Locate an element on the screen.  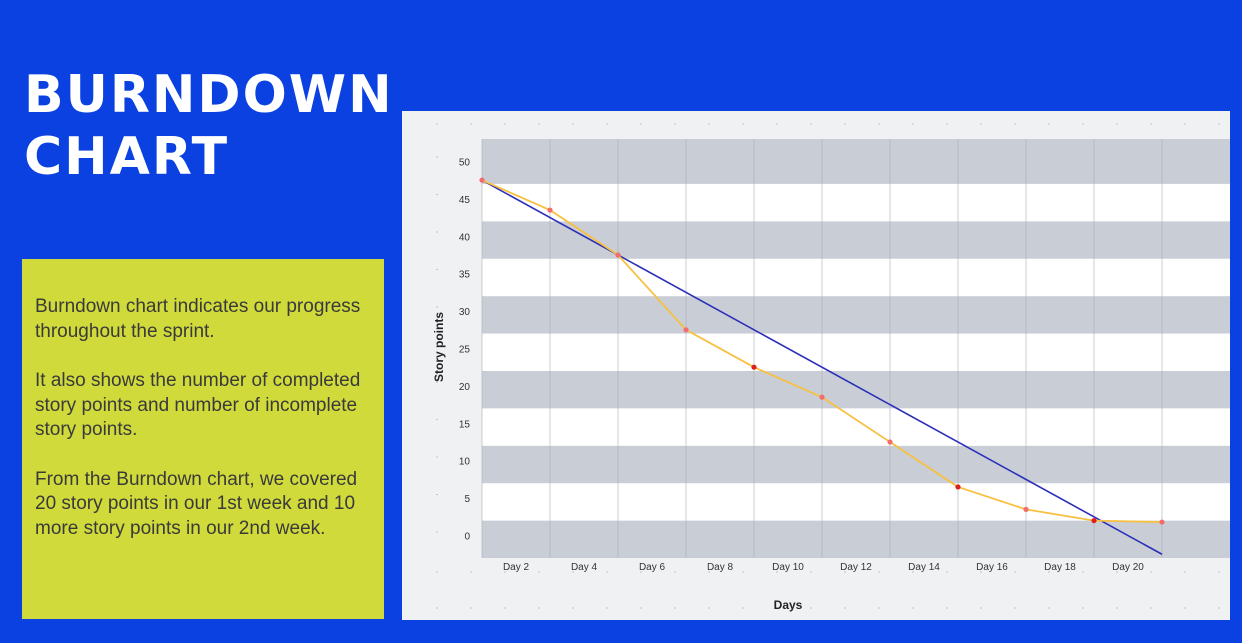
slide-title: BURNDOWN CHART is located at coordinates (209, 126).